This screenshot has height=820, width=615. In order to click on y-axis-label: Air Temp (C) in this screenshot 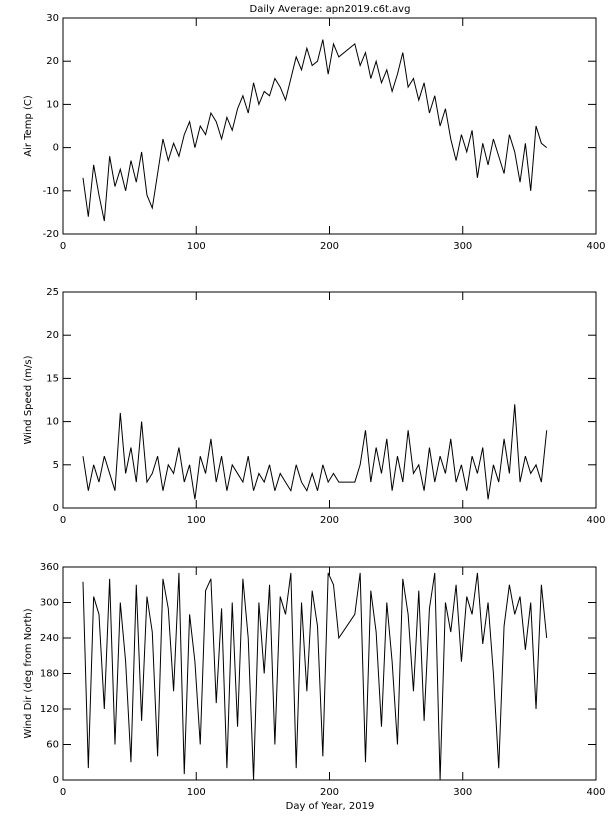, I will do `click(28, 126)`.